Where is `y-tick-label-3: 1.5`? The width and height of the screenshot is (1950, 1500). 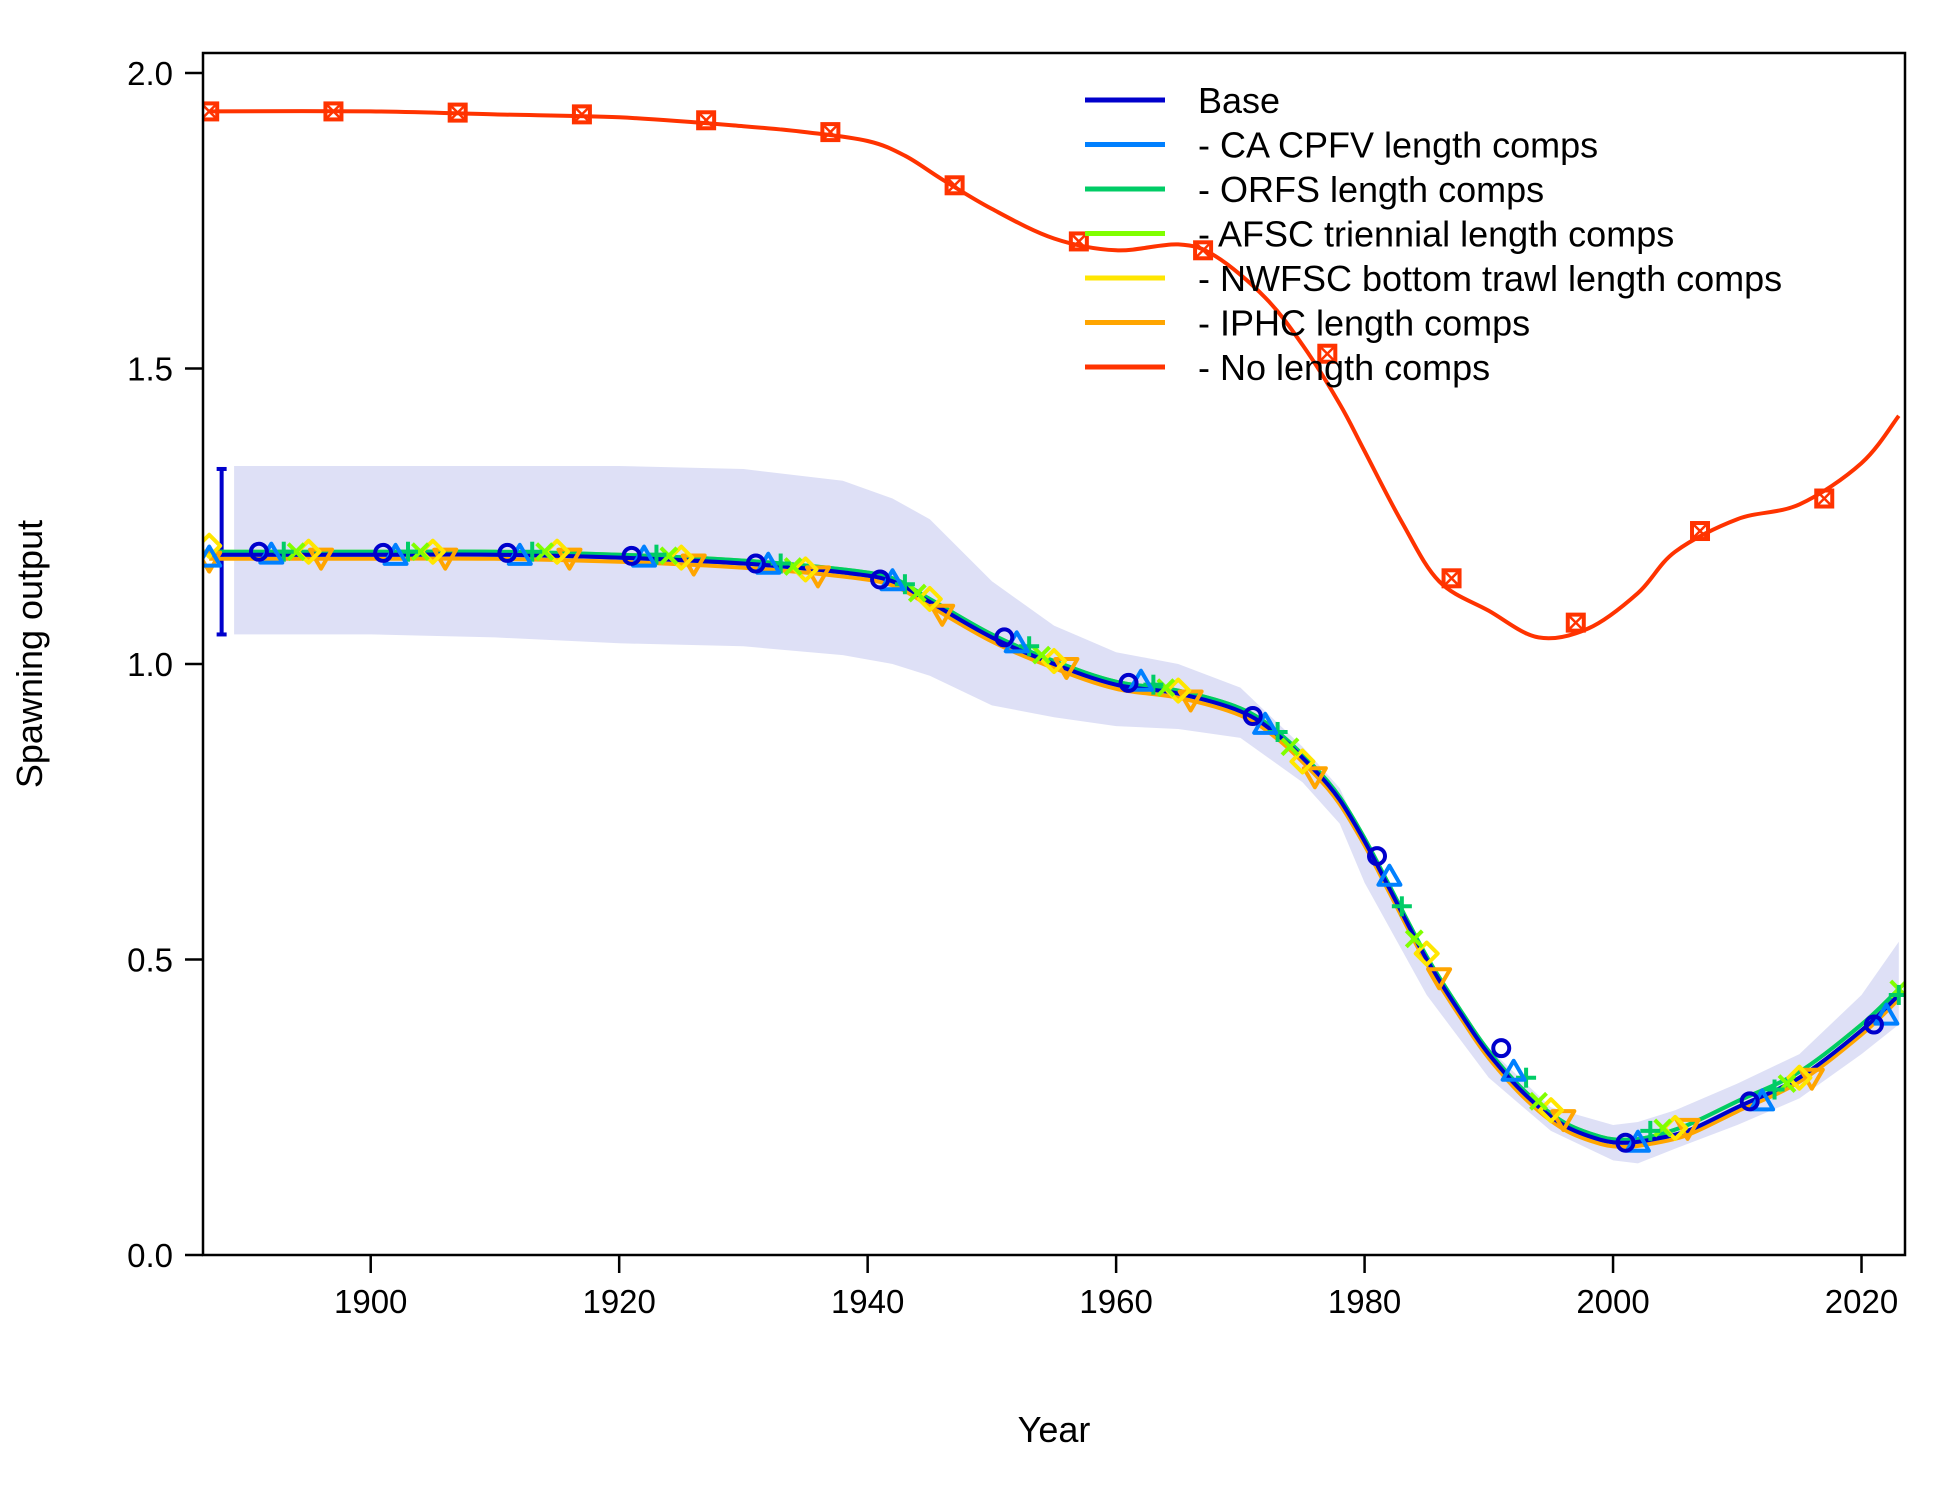 y-tick-label-3: 1.5 is located at coordinates (150, 369).